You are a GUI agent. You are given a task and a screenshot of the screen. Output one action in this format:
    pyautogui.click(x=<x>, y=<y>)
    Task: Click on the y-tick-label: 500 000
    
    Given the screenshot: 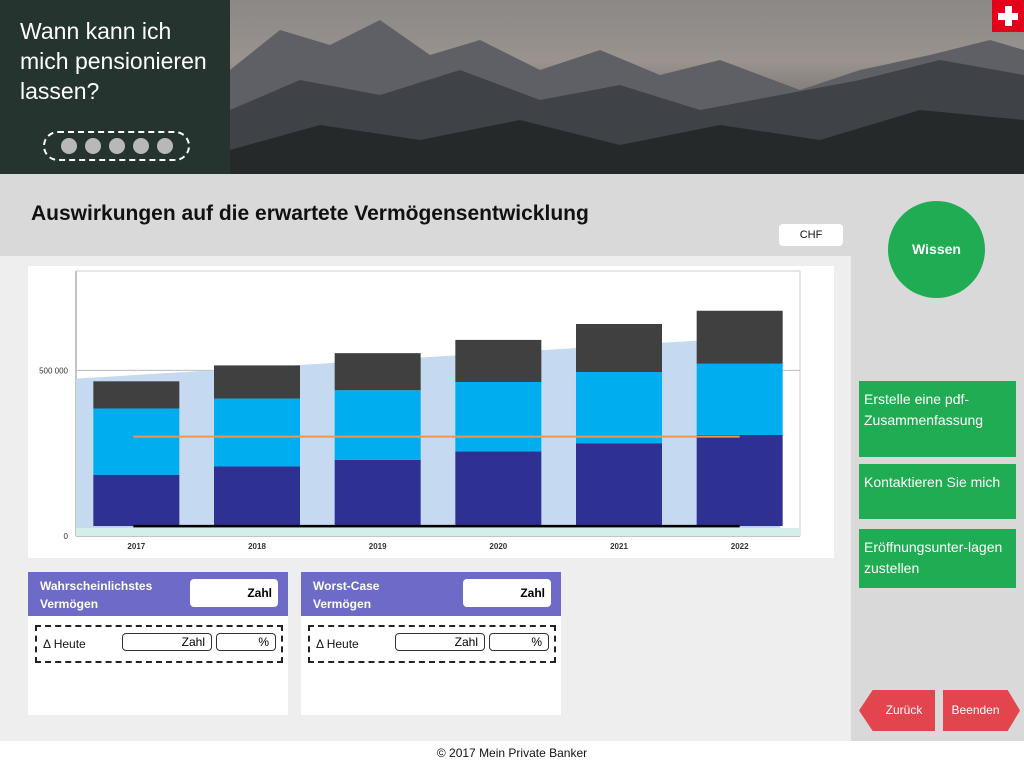 What is the action you would take?
    pyautogui.click(x=53, y=370)
    